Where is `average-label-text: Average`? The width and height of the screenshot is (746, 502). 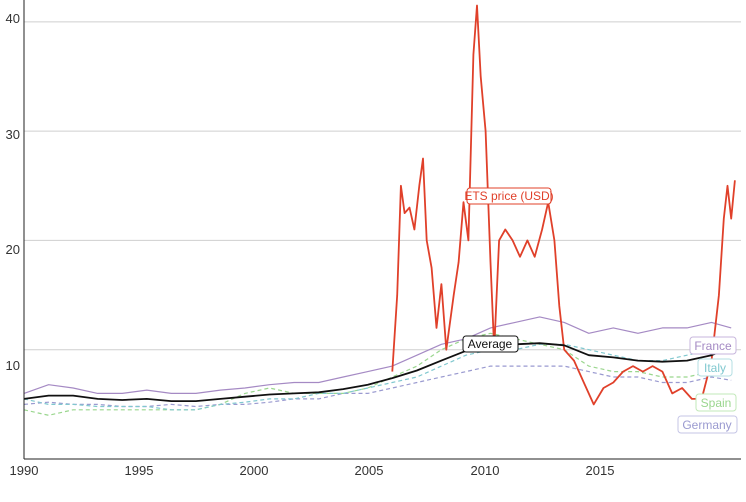 average-label-text: Average is located at coordinates (490, 344).